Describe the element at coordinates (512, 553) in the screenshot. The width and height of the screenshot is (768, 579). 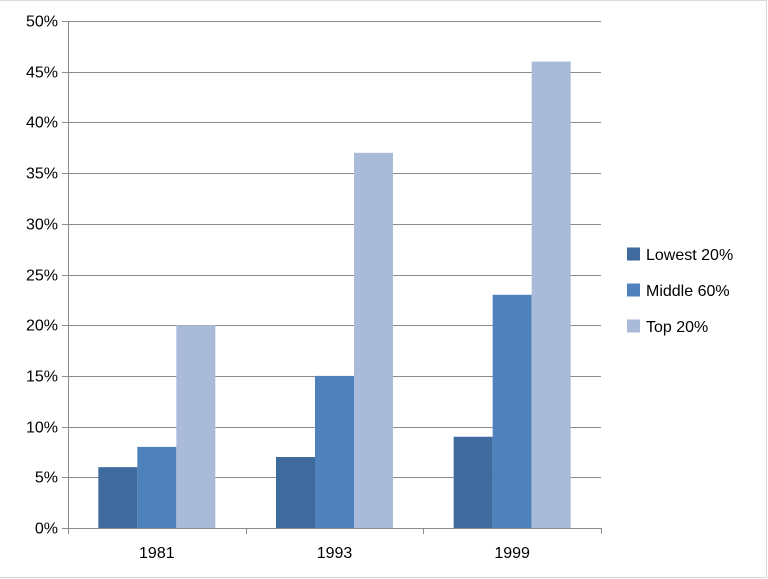
I see `x-category-label: 1999` at that location.